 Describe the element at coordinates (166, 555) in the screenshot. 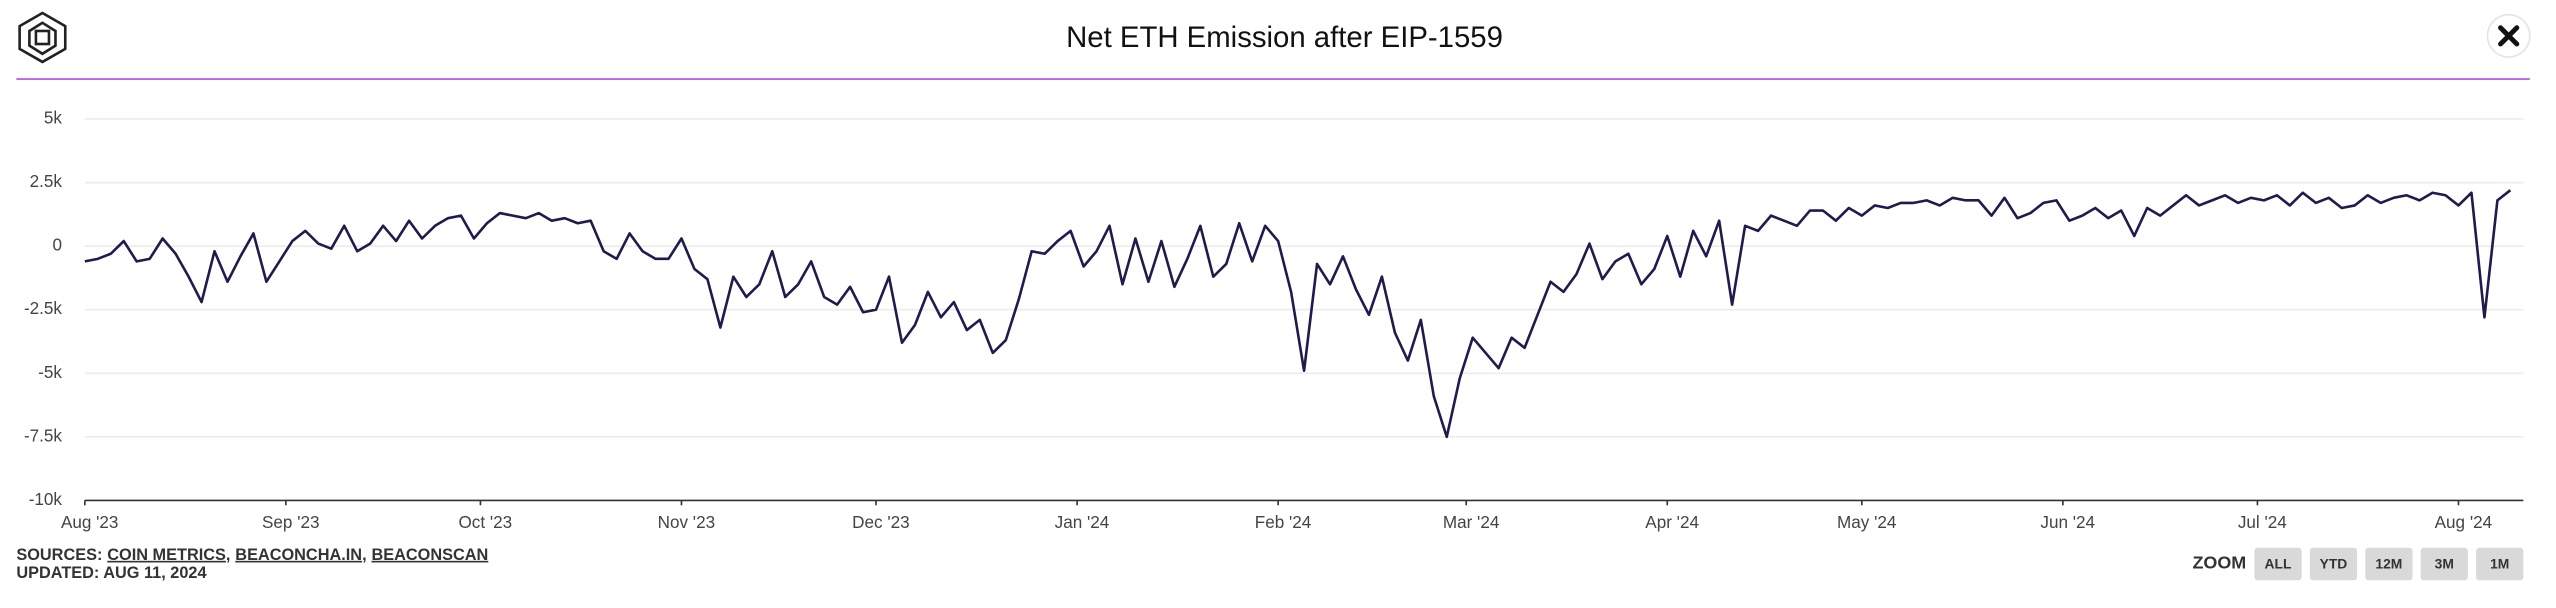

I see `source-link: COIN METRICS` at that location.